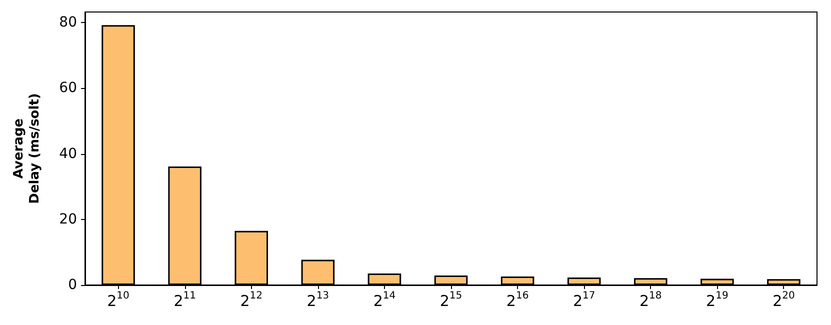  What do you see at coordinates (68, 154) in the screenshot?
I see `y-tick-label: 40` at bounding box center [68, 154].